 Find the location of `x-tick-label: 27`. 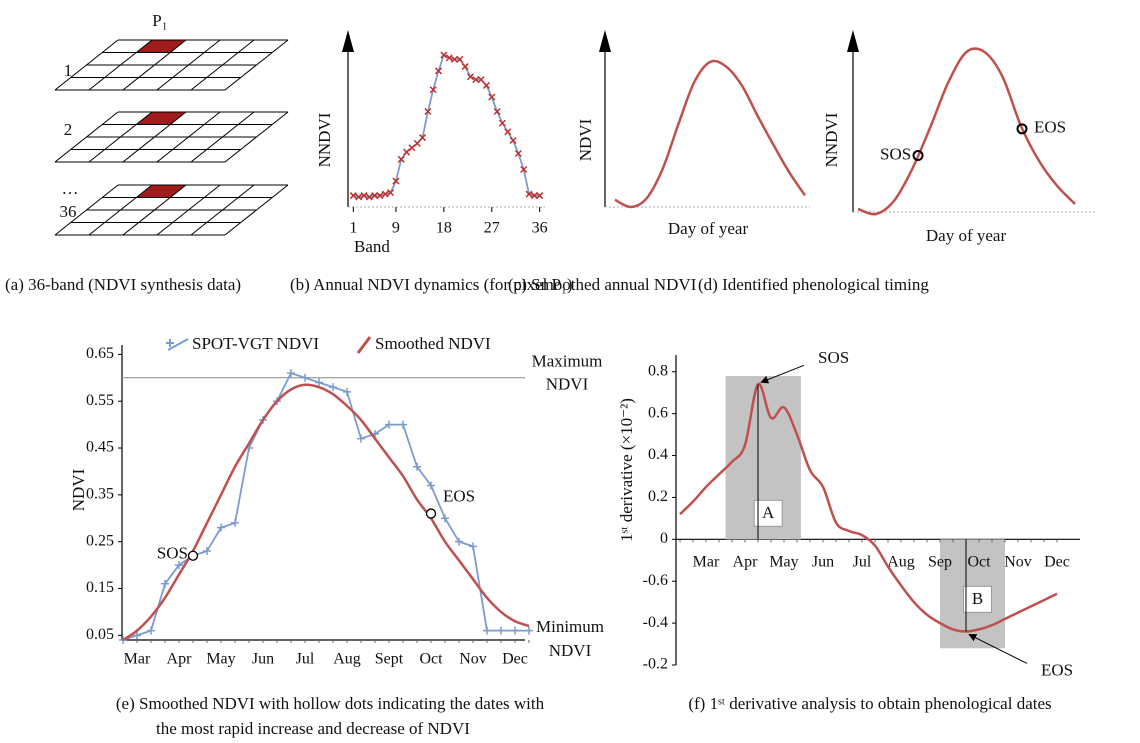

x-tick-label: 27 is located at coordinates (492, 228).